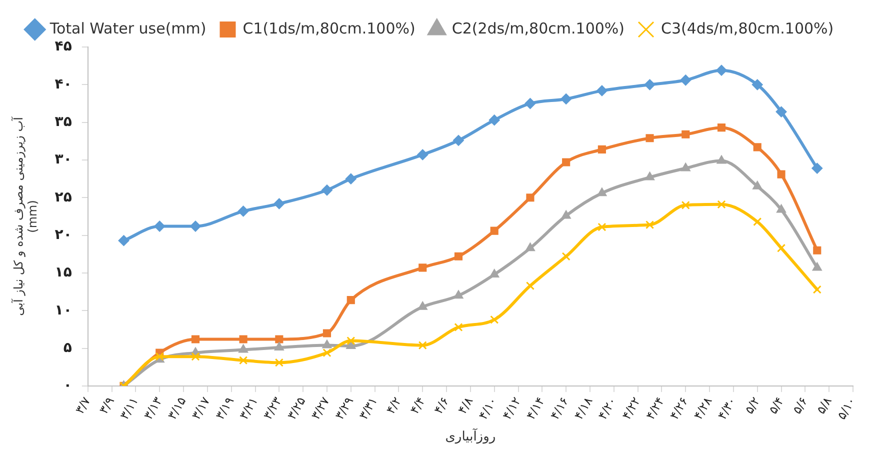 This screenshot has width=881, height=457. I want to click on x-tick-label: ۴/۱۲, so click(512, 408).